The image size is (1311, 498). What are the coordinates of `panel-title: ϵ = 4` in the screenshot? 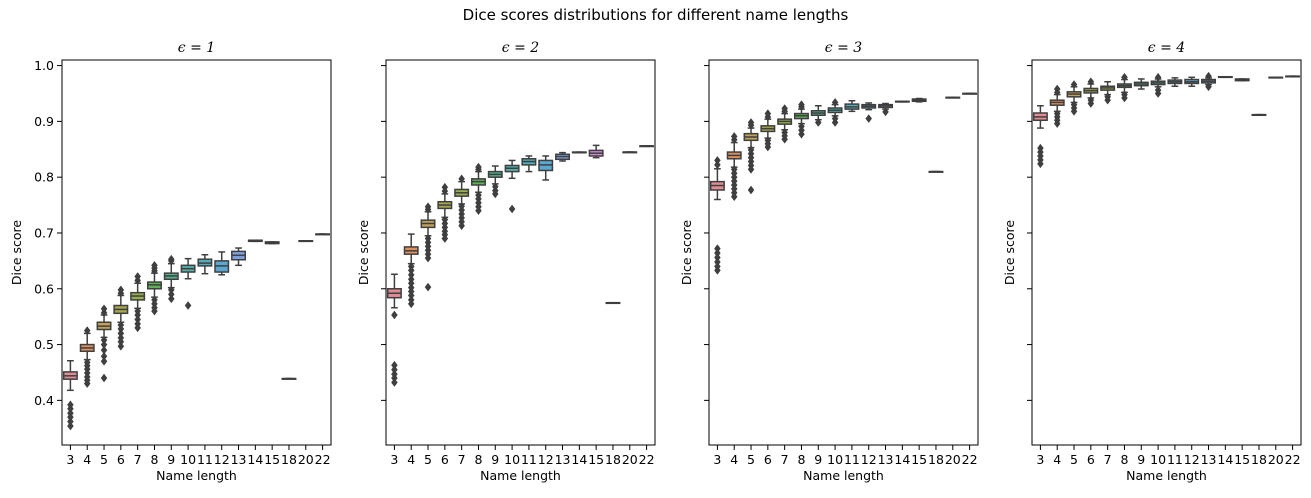 It's located at (1166, 48).